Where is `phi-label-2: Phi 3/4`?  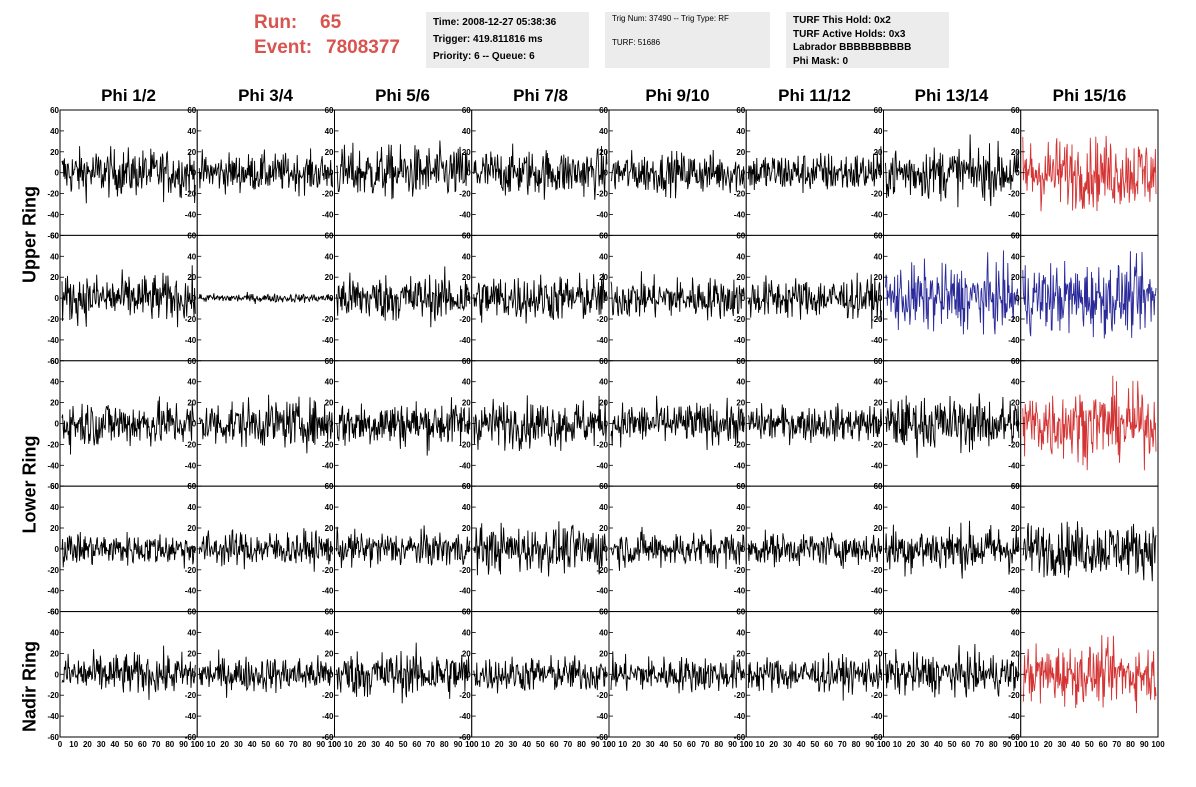 phi-label-2: Phi 3/4 is located at coordinates (265, 95).